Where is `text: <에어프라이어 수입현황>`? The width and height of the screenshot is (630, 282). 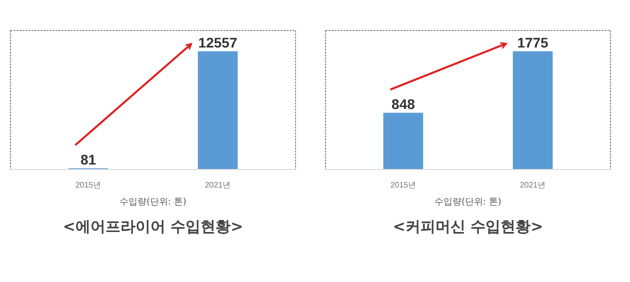
text: <에어프라이어 수입현황> is located at coordinates (153, 227).